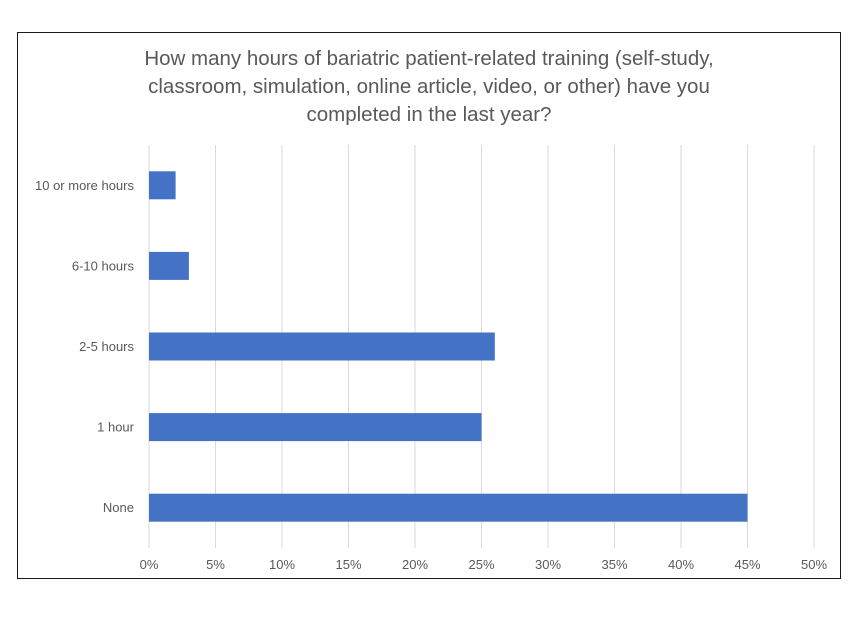 The width and height of the screenshot is (860, 617). Describe the element at coordinates (614, 564) in the screenshot. I see `x-tick-label: 35%` at that location.